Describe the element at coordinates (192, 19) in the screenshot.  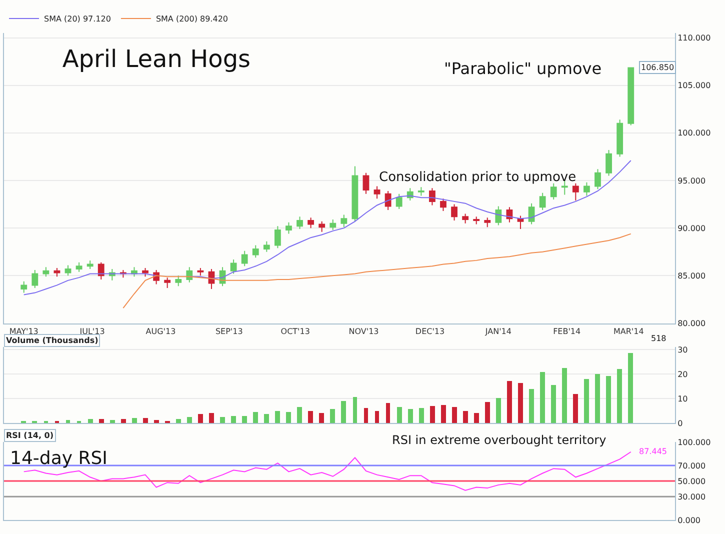
I see `legend-label: SMA (200) 89.420` at that location.